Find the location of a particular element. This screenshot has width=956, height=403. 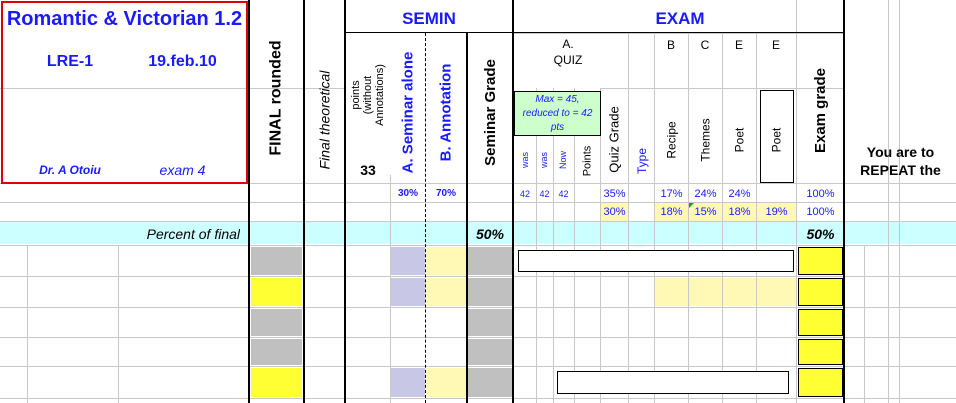

poet2-pct-2: 19% is located at coordinates (776, 212).